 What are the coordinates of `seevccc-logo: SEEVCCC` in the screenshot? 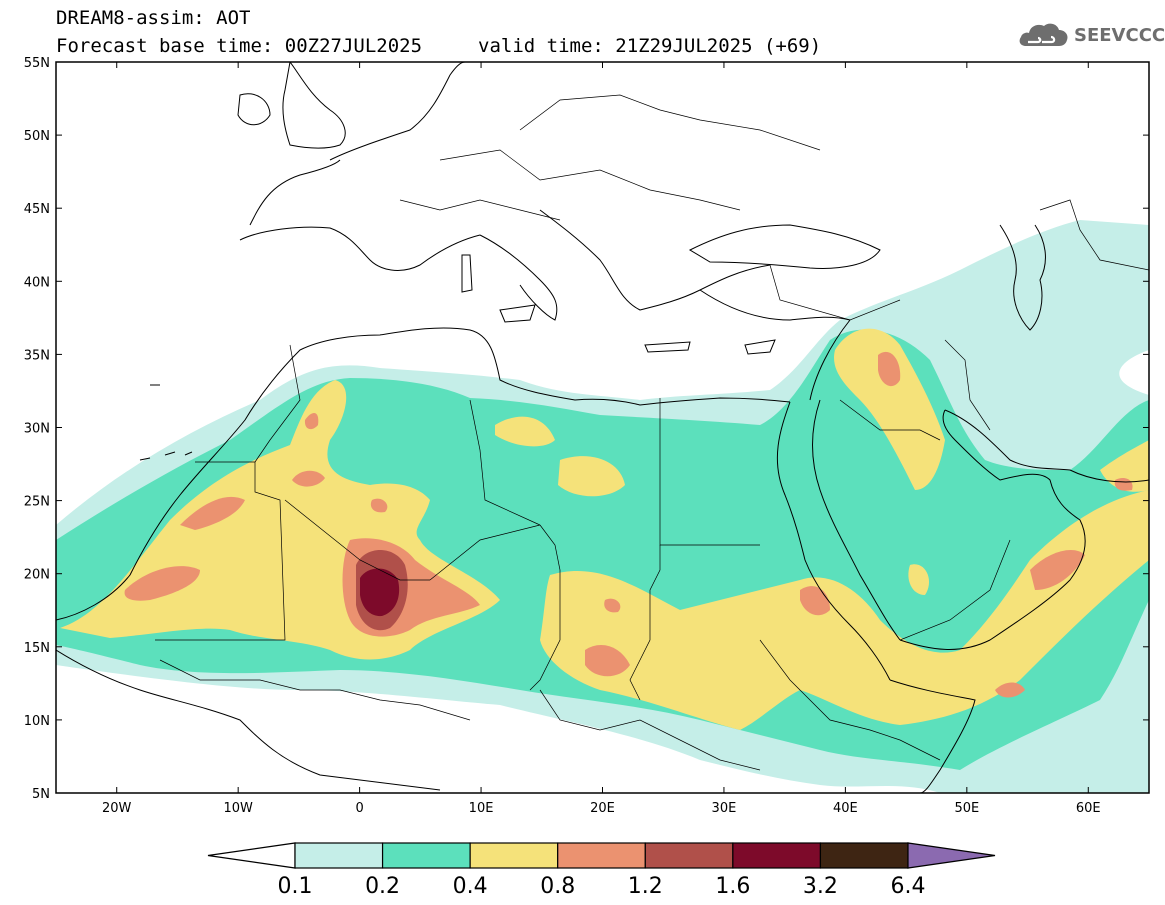 It's located at (1091, 35).